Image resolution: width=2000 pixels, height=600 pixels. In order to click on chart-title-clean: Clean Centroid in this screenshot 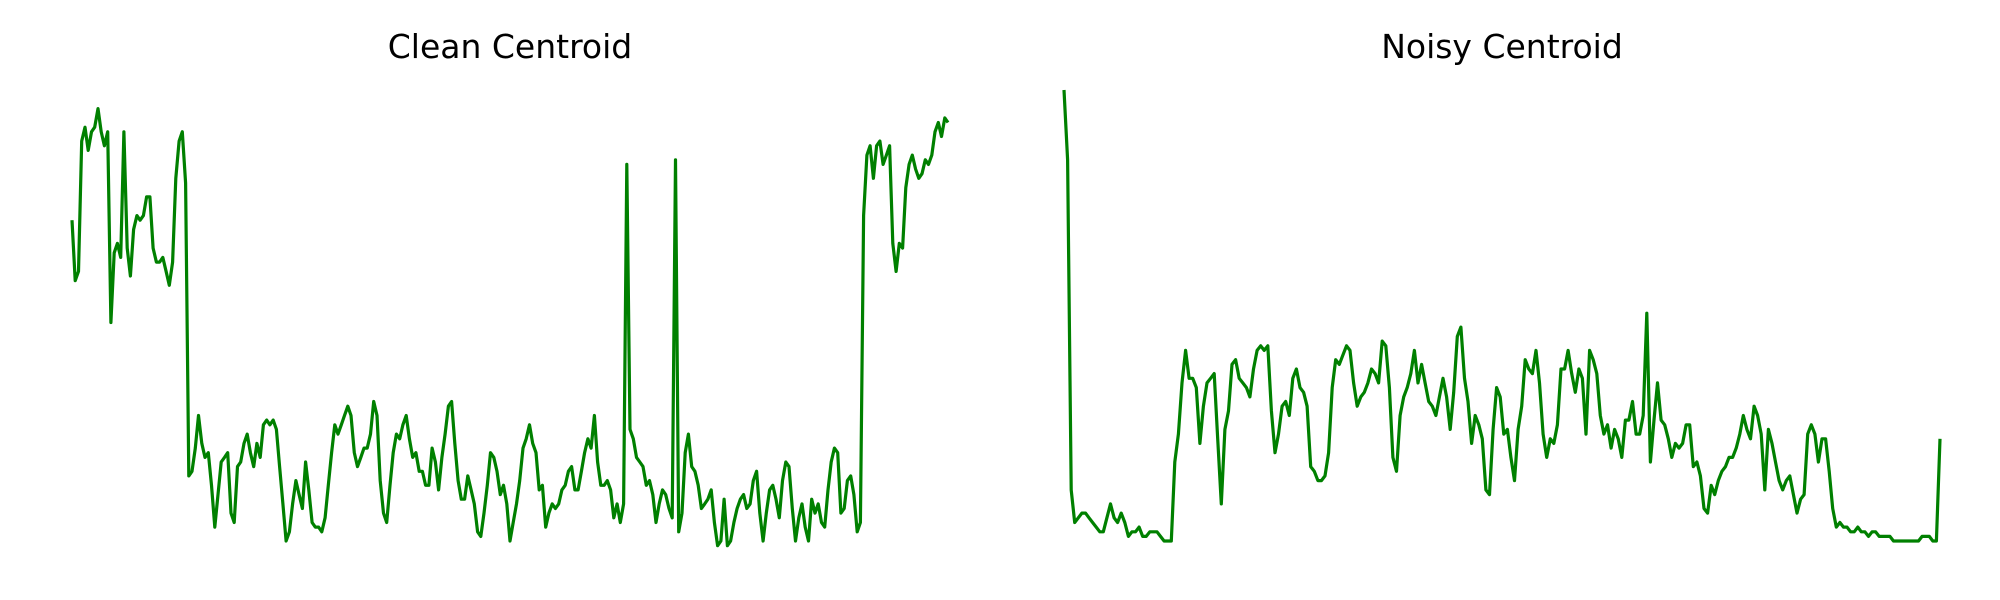, I will do `click(510, 46)`.